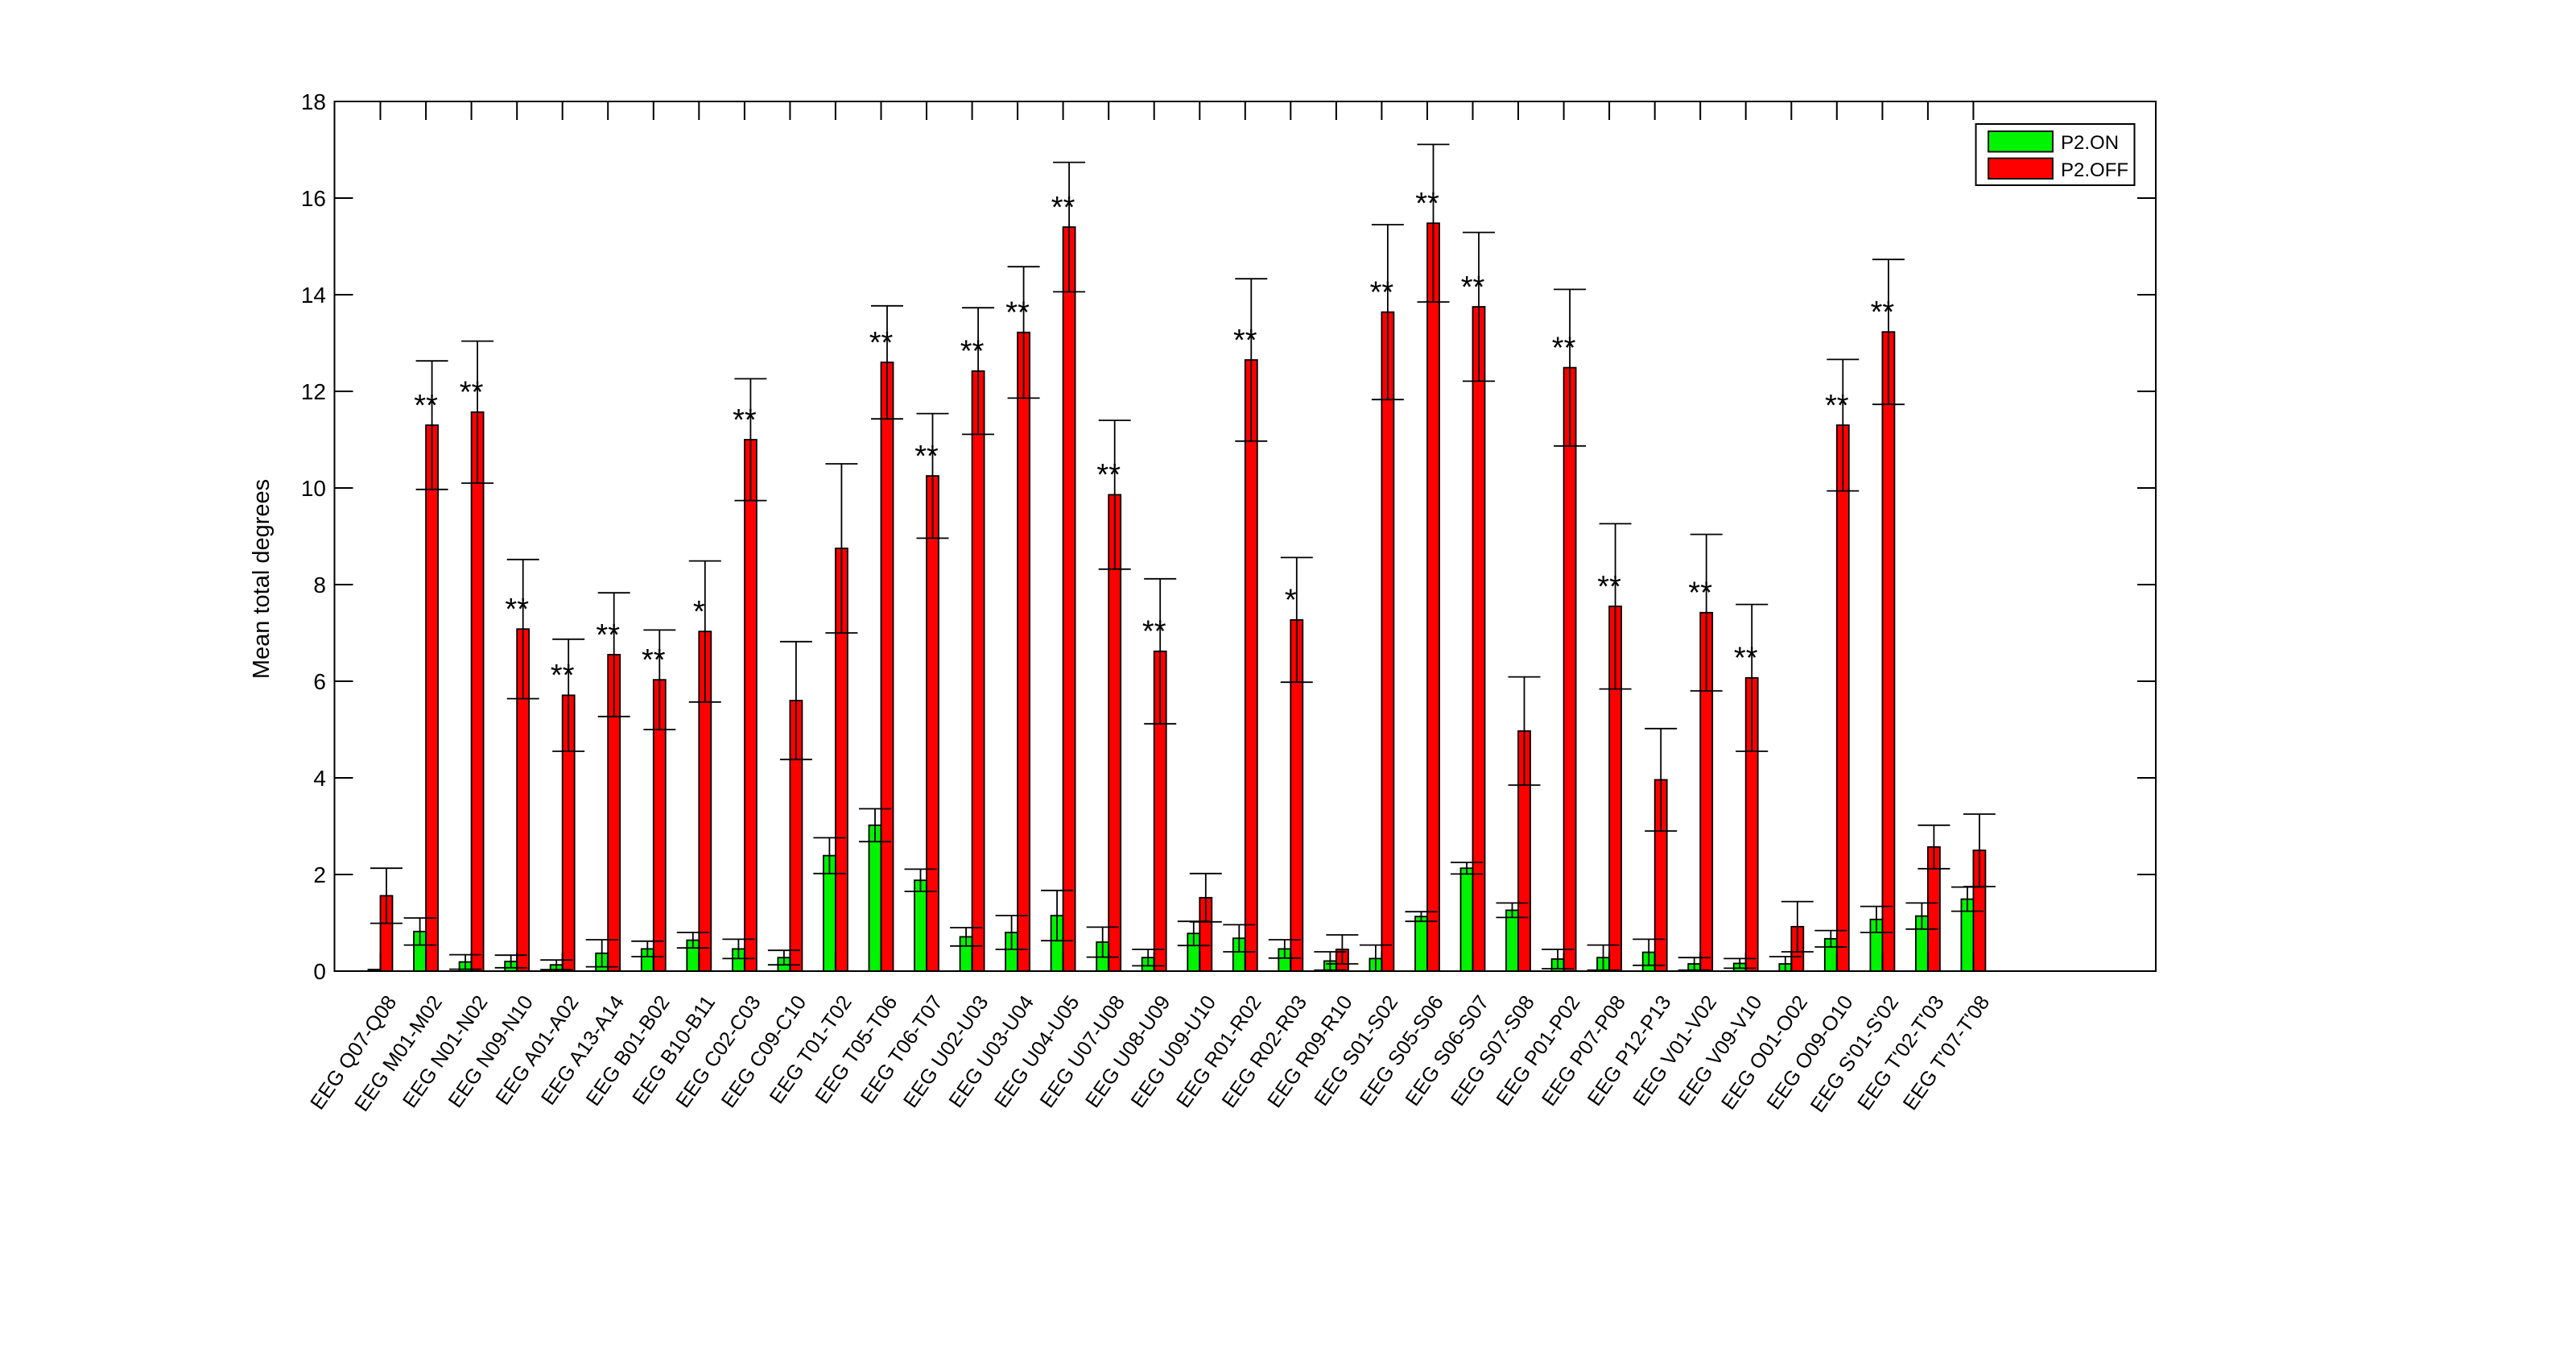 The height and width of the screenshot is (1352, 2576). I want to click on svg-text: 4, so click(319, 779).